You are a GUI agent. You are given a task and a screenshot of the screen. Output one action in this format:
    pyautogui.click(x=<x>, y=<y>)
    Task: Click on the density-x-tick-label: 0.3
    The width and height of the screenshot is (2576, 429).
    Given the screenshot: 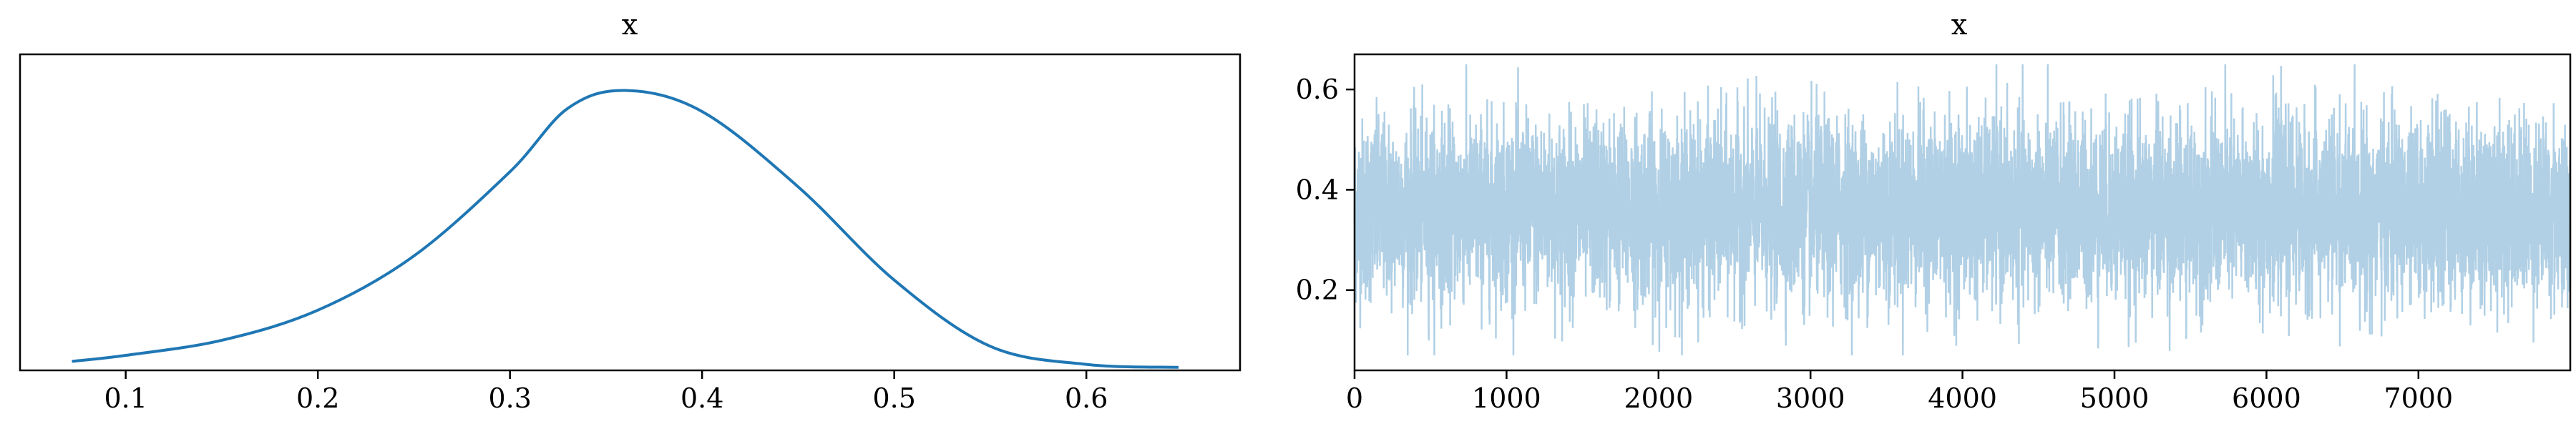 What is the action you would take?
    pyautogui.click(x=509, y=398)
    